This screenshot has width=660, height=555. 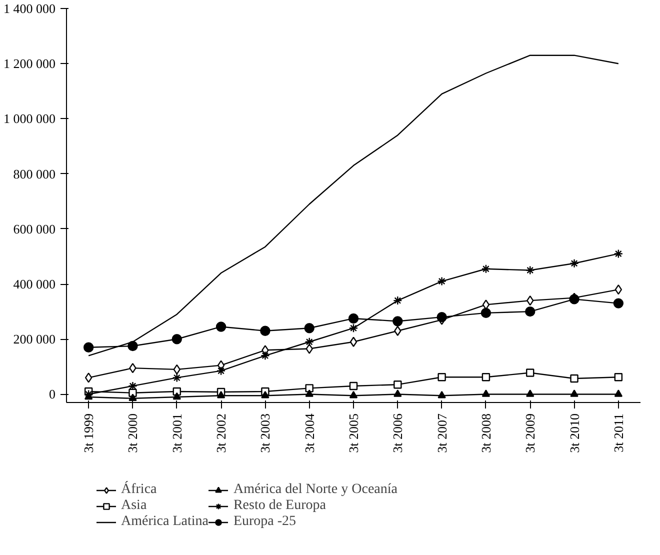 I want to click on y-tick-label: 1 200 000, so click(x=30, y=64).